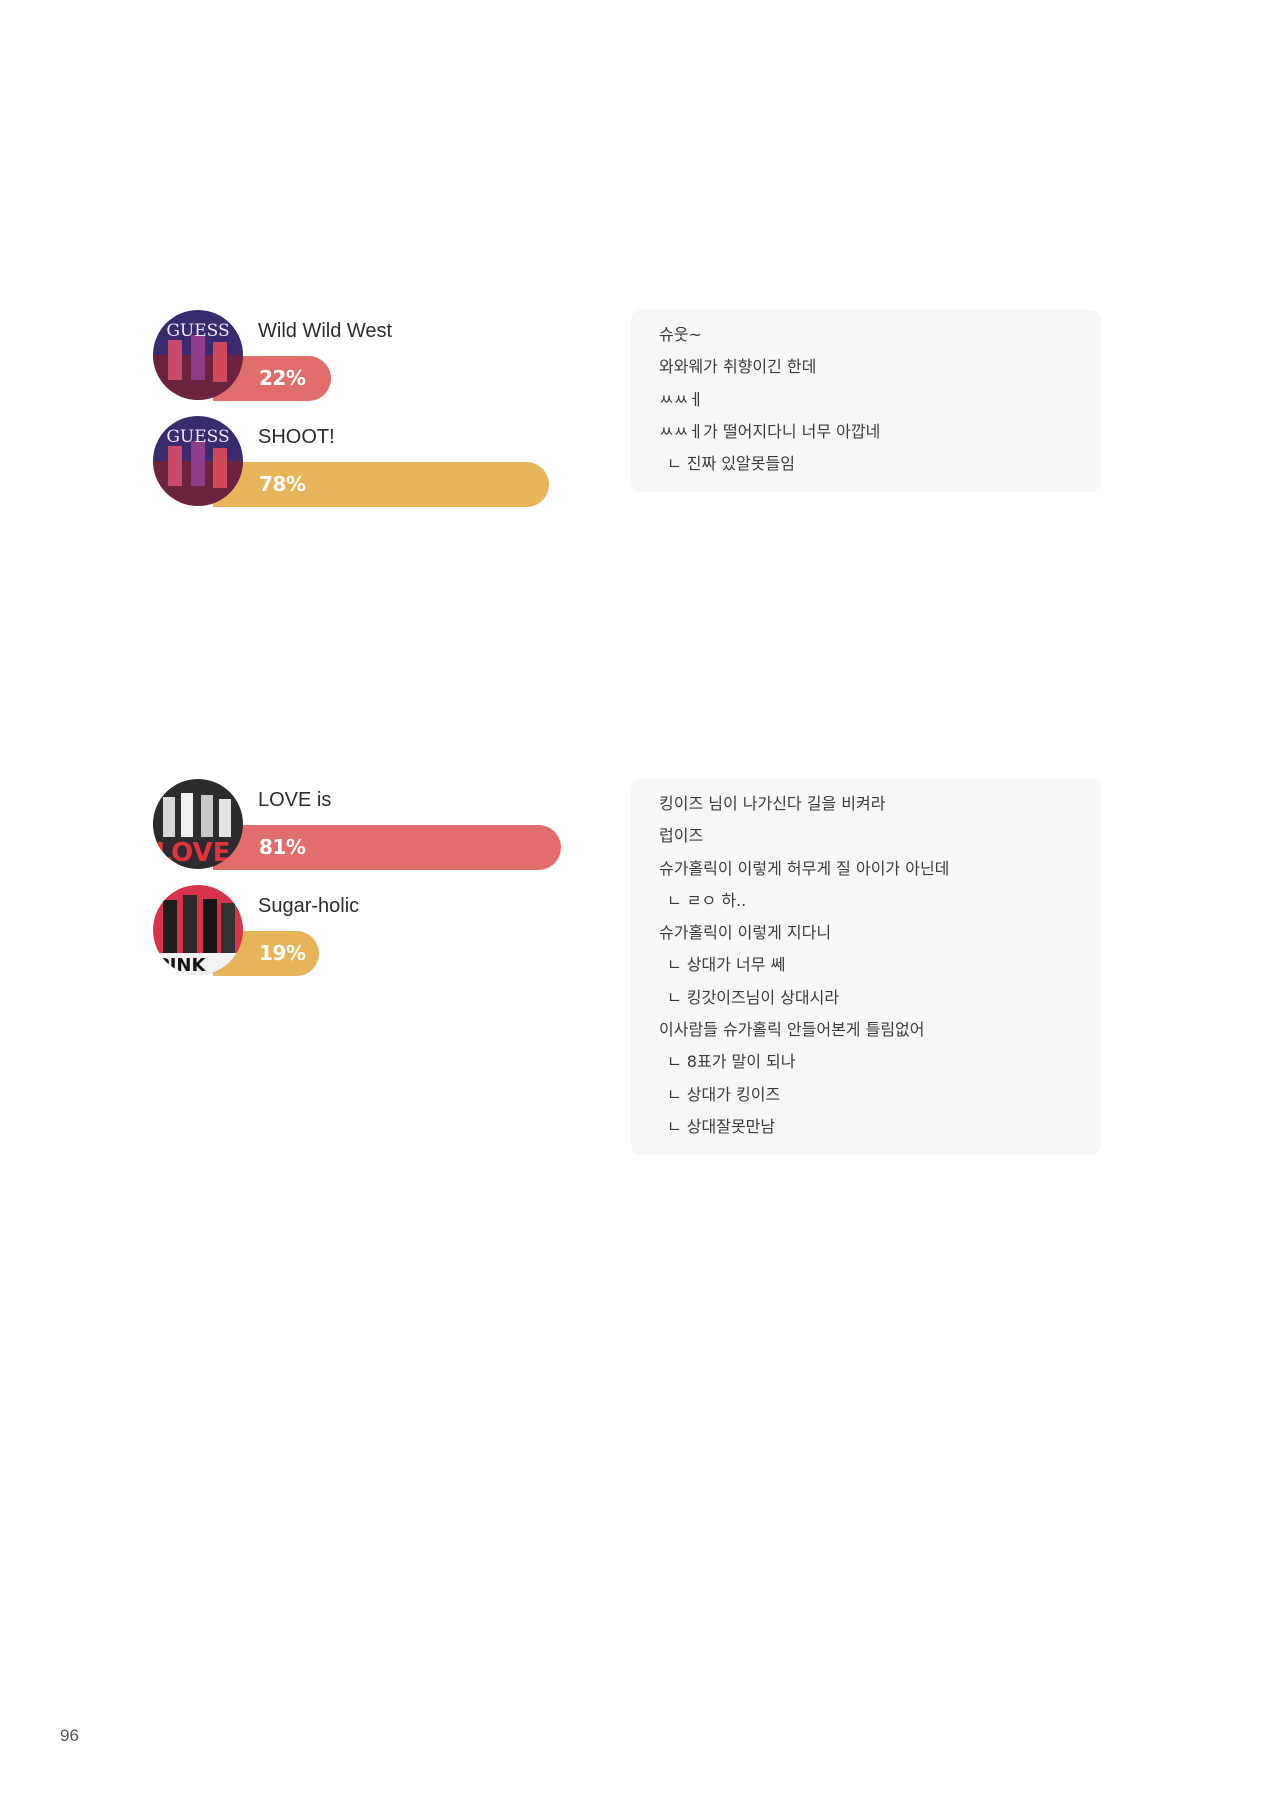 This screenshot has height=1806, width=1280. What do you see at coordinates (69, 1735) in the screenshot?
I see `page-number: 96` at bounding box center [69, 1735].